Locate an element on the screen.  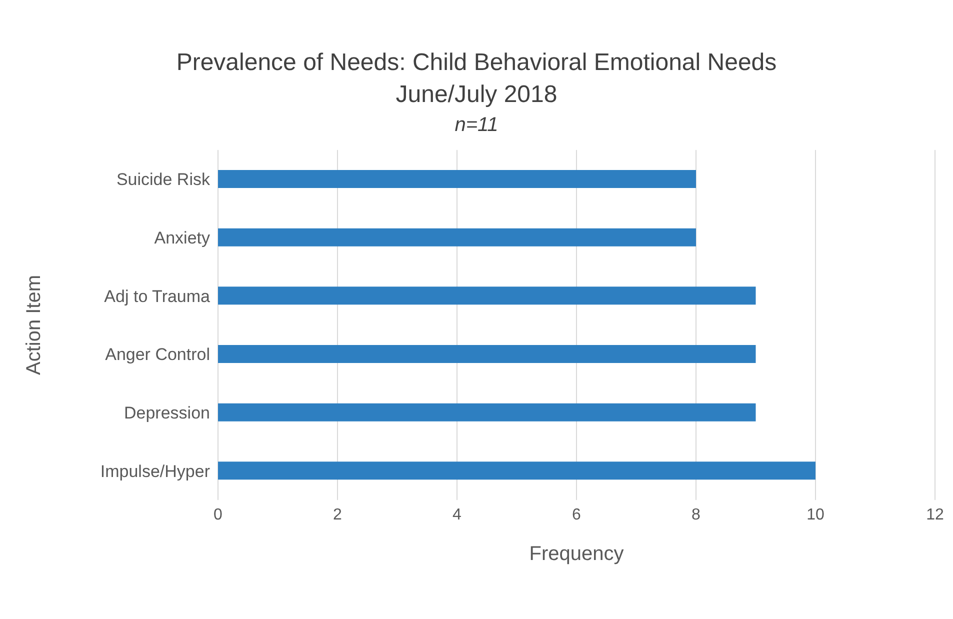
y-tick-label: Anxiety is located at coordinates (182, 238).